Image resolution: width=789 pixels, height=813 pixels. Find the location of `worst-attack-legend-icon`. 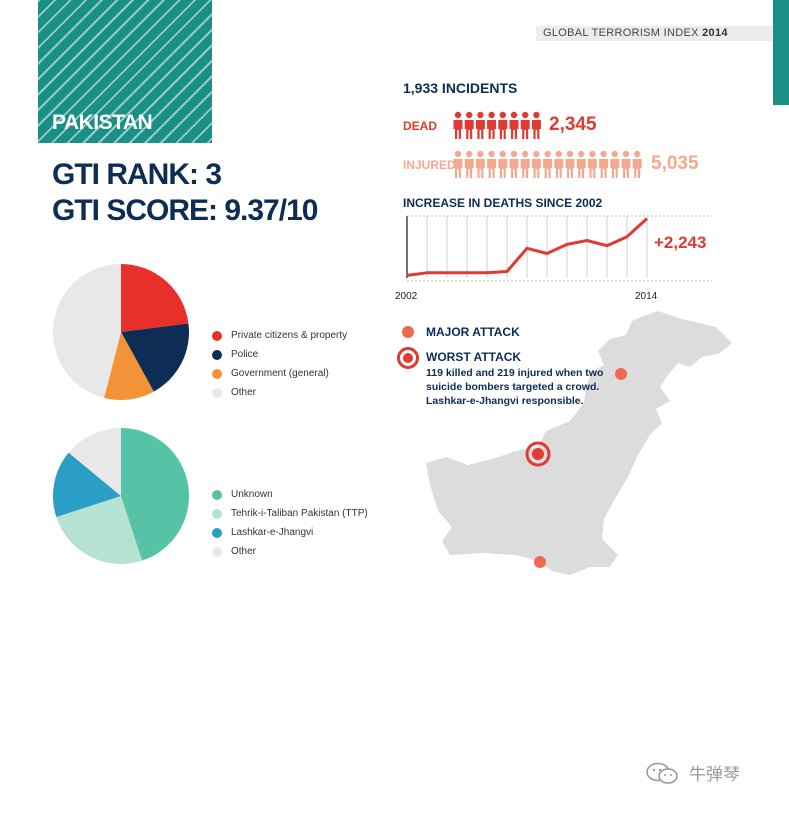

worst-attack-legend-icon is located at coordinates (408, 358).